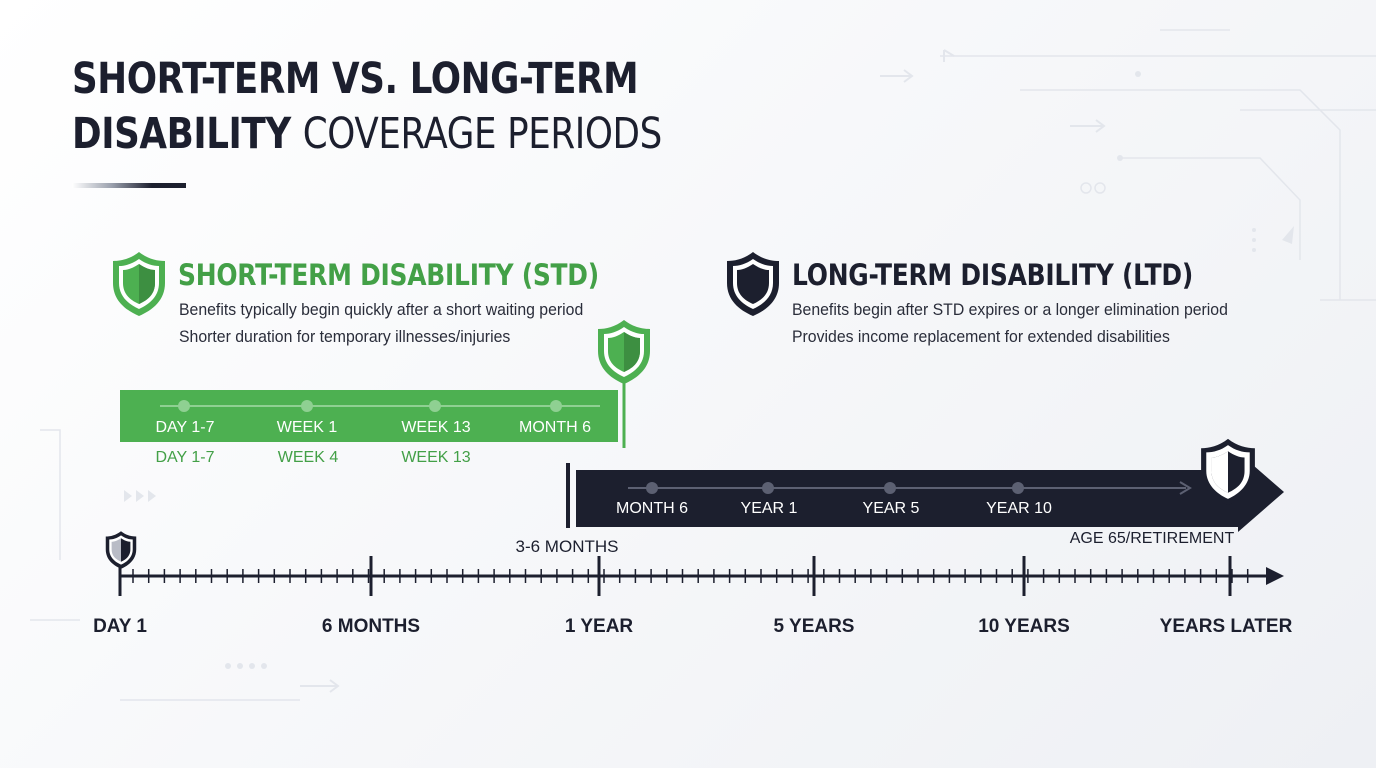 The width and height of the screenshot is (1376, 768). I want to click on std-bar-label: WEEK 13, so click(436, 427).